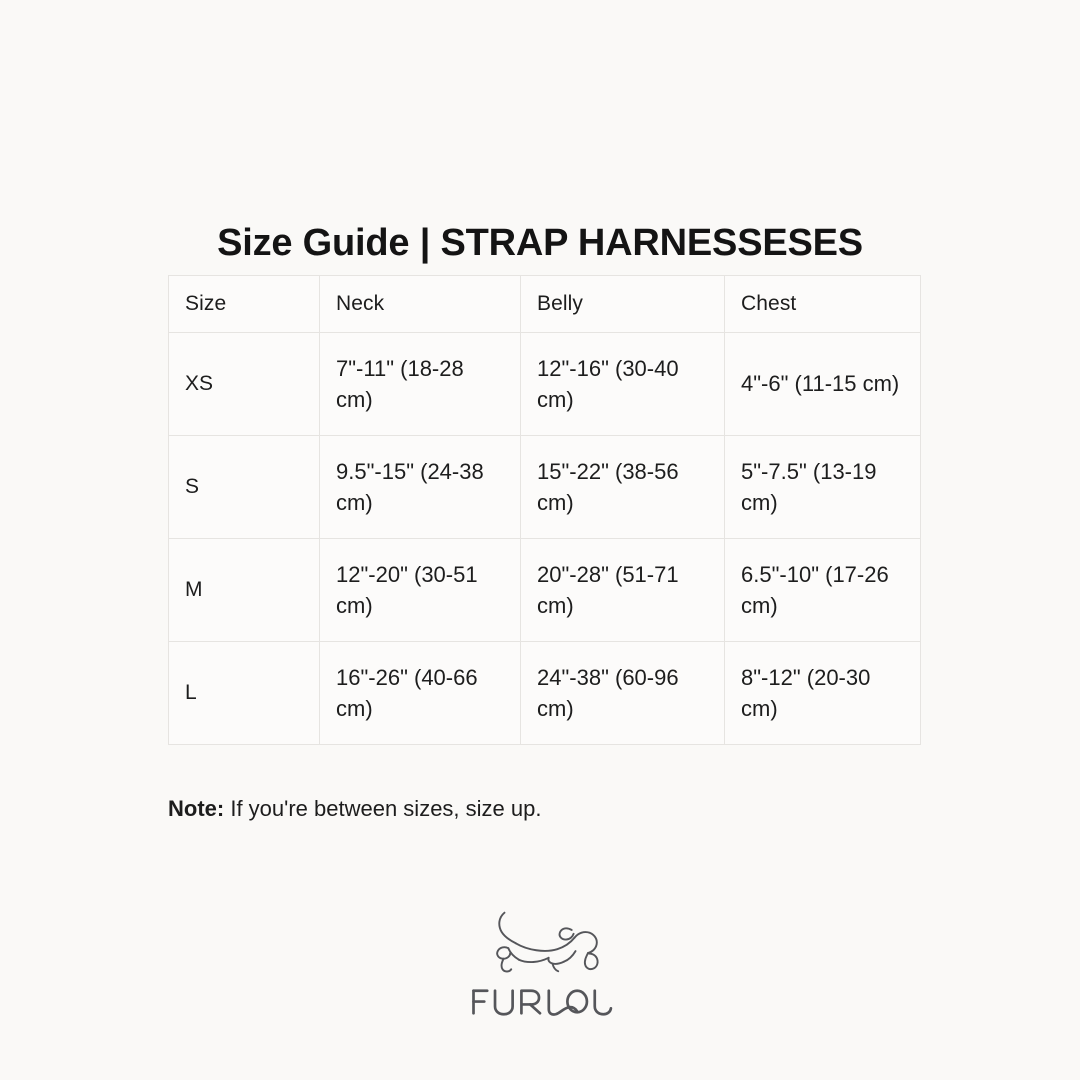 This screenshot has width=1080, height=1080. Describe the element at coordinates (383, 808) in the screenshot. I see `note-text: If you're between sizes, size up.` at that location.